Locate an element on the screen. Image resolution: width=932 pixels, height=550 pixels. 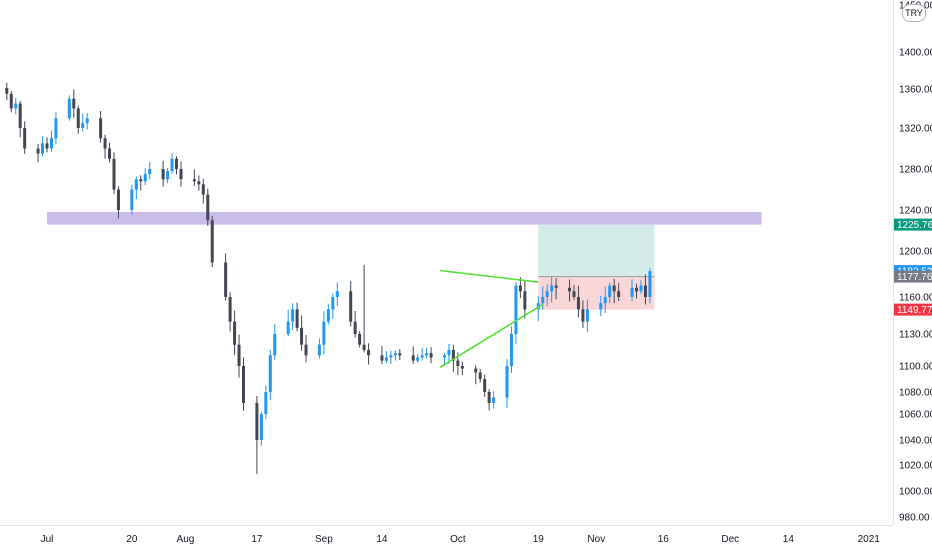
position-target-zone is located at coordinates (596, 250).